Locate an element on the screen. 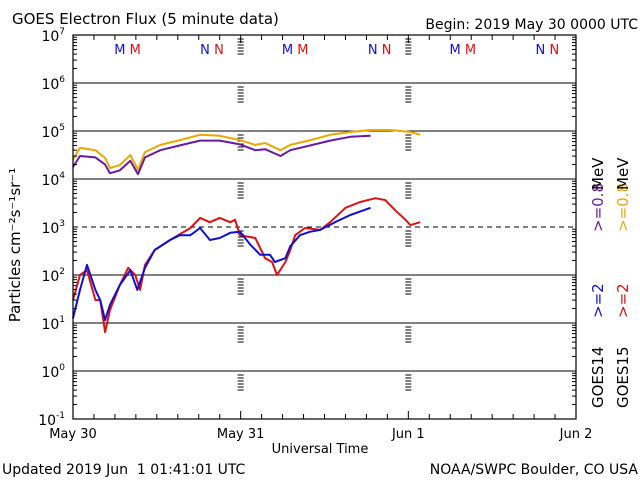 This screenshot has height=484, width=640. y-tick-label: 10⁴ is located at coordinates (53, 180).